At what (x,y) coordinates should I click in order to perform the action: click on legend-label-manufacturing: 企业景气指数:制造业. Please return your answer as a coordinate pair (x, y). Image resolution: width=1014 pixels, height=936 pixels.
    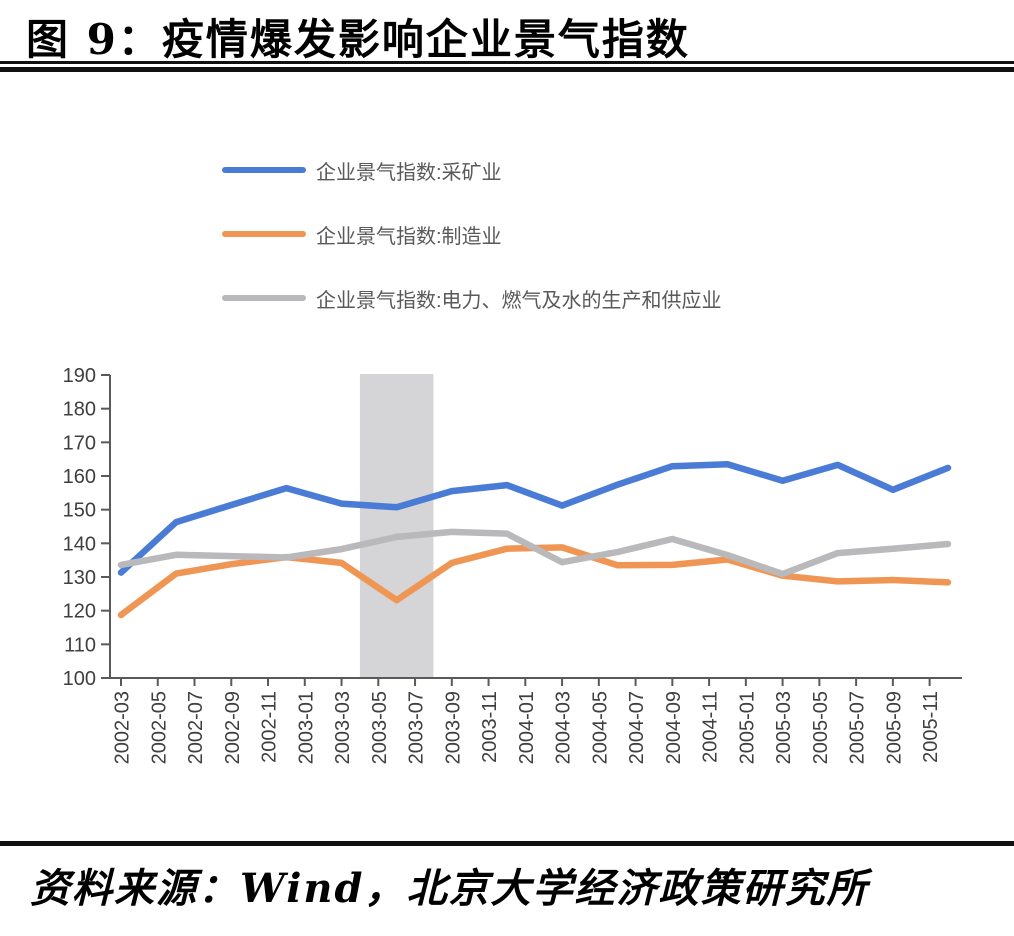
    Looking at the image, I should click on (409, 236).